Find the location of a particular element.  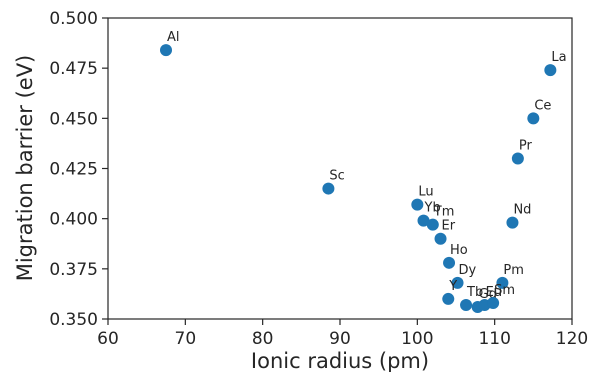

x-tick-label: 110 is located at coordinates (494, 339).